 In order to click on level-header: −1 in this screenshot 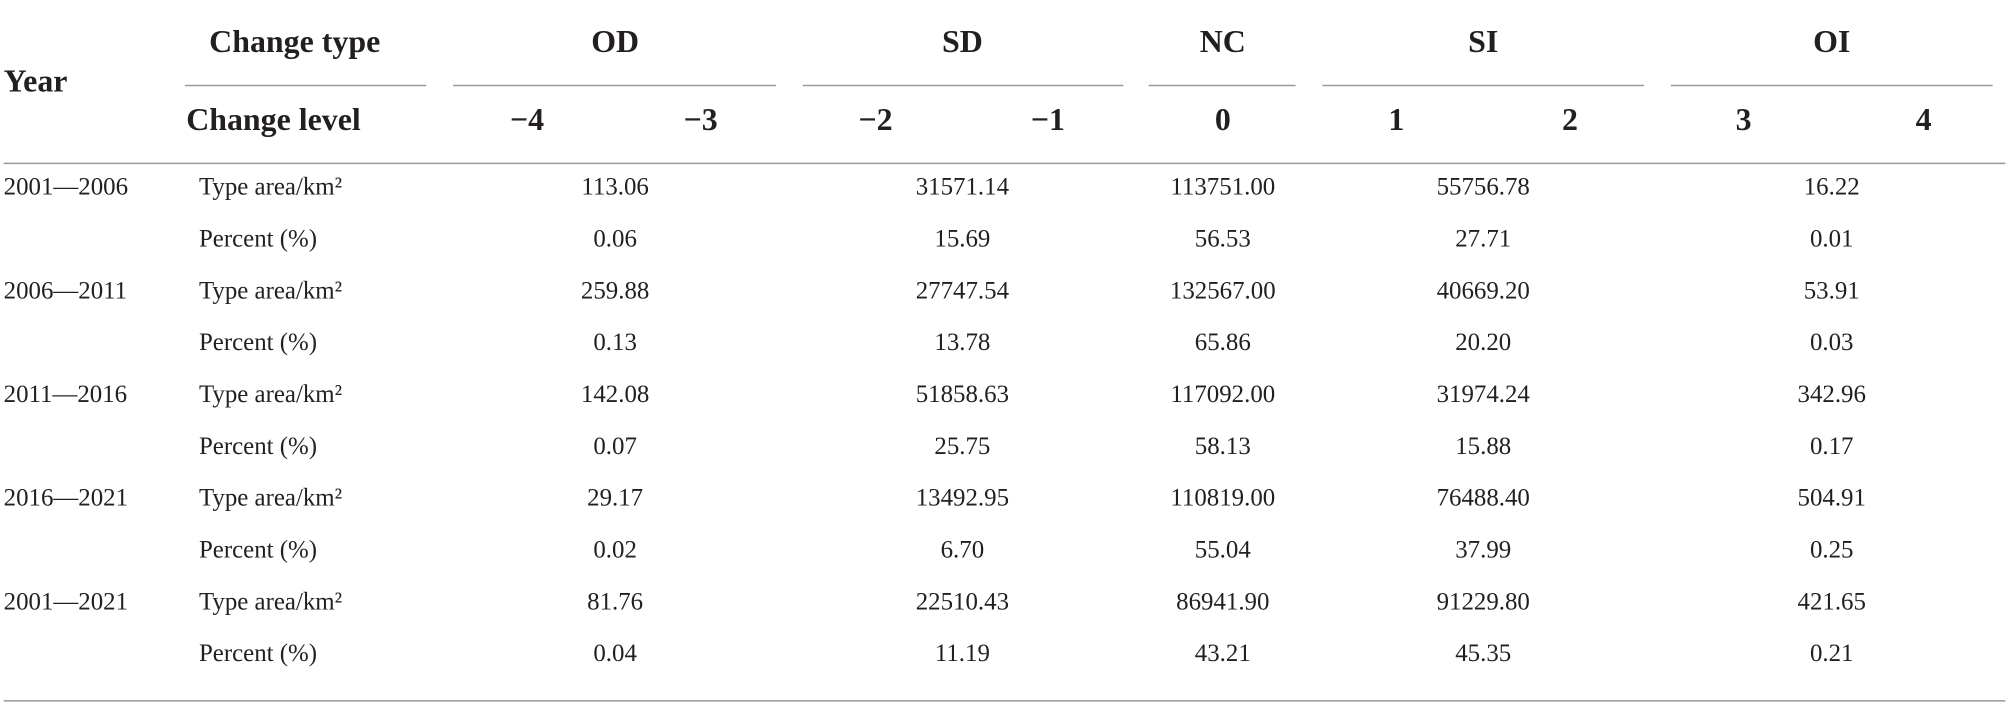, I will do `click(1048, 119)`.